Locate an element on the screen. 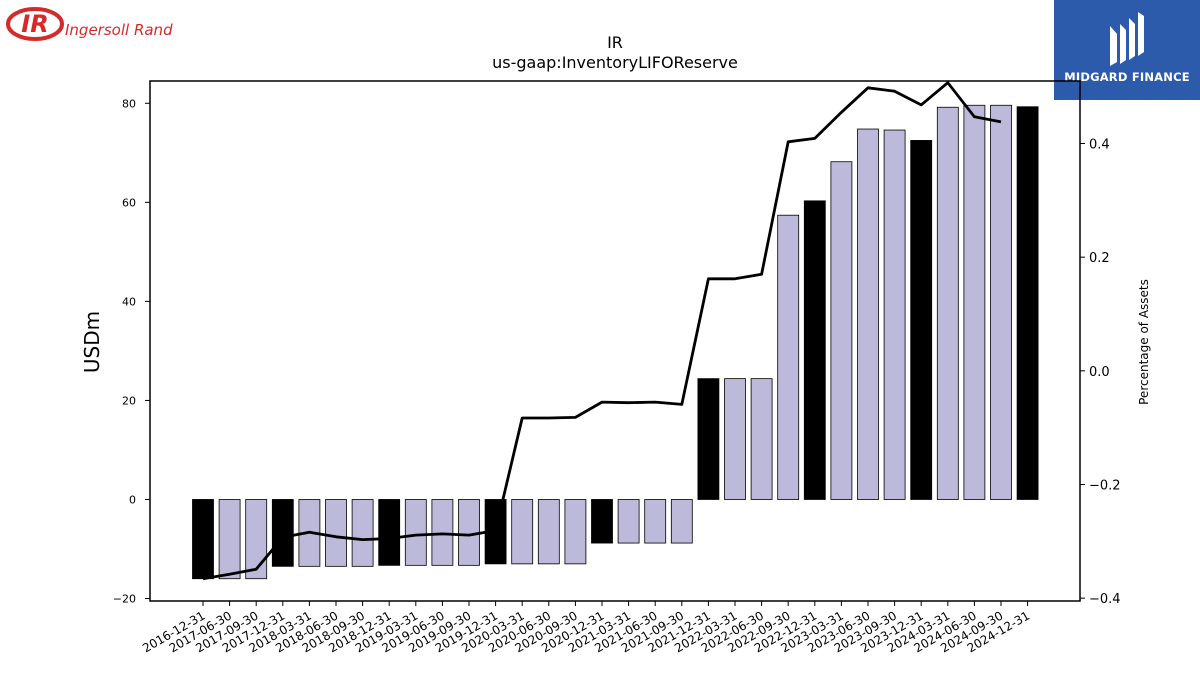 Image resolution: width=1200 pixels, height=675 pixels. y-tick-label-0: 0 is located at coordinates (132, 499).